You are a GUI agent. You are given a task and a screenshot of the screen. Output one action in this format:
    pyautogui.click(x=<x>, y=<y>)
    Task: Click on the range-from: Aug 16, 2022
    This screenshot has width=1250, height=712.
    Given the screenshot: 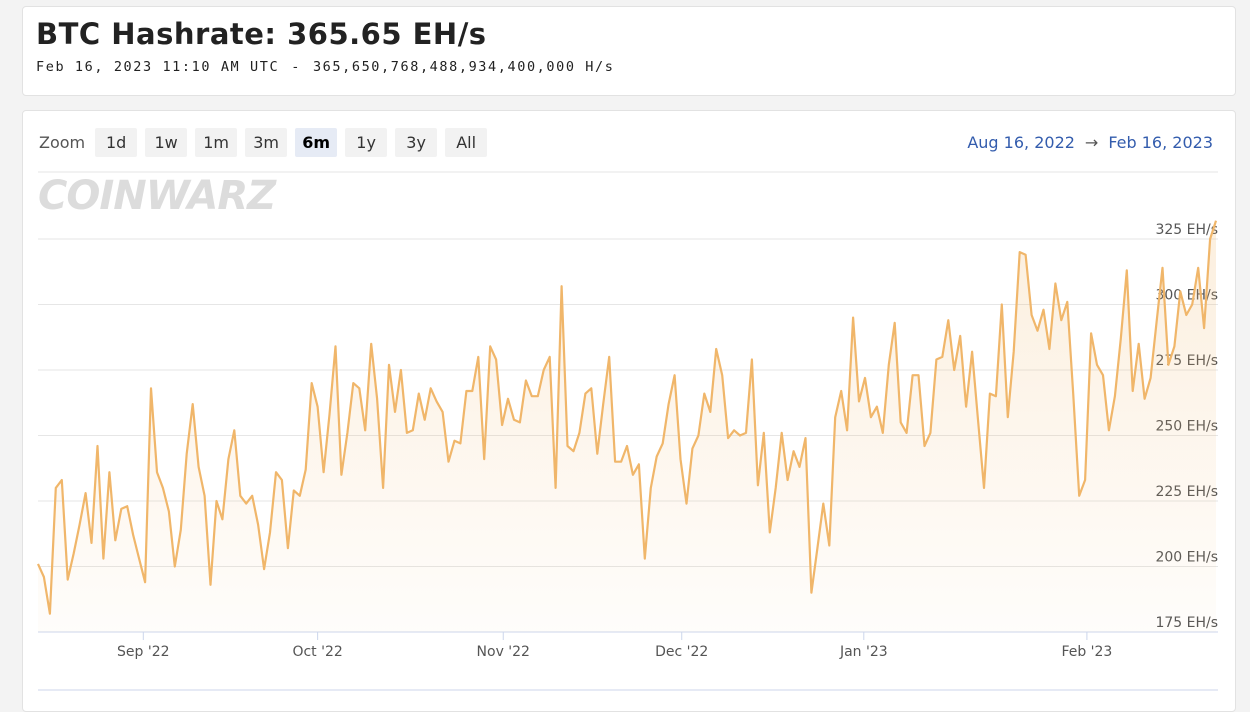 What is the action you would take?
    pyautogui.click(x=1021, y=142)
    